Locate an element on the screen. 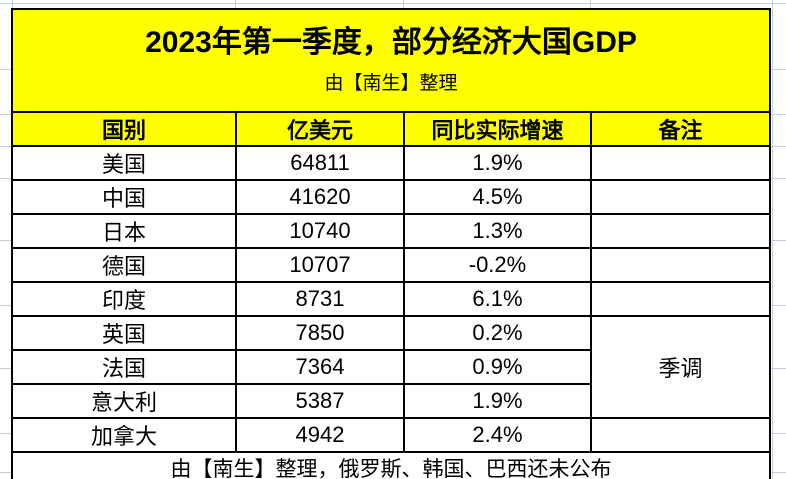 The image size is (786, 479). country-cell: 日本 is located at coordinates (124, 231).